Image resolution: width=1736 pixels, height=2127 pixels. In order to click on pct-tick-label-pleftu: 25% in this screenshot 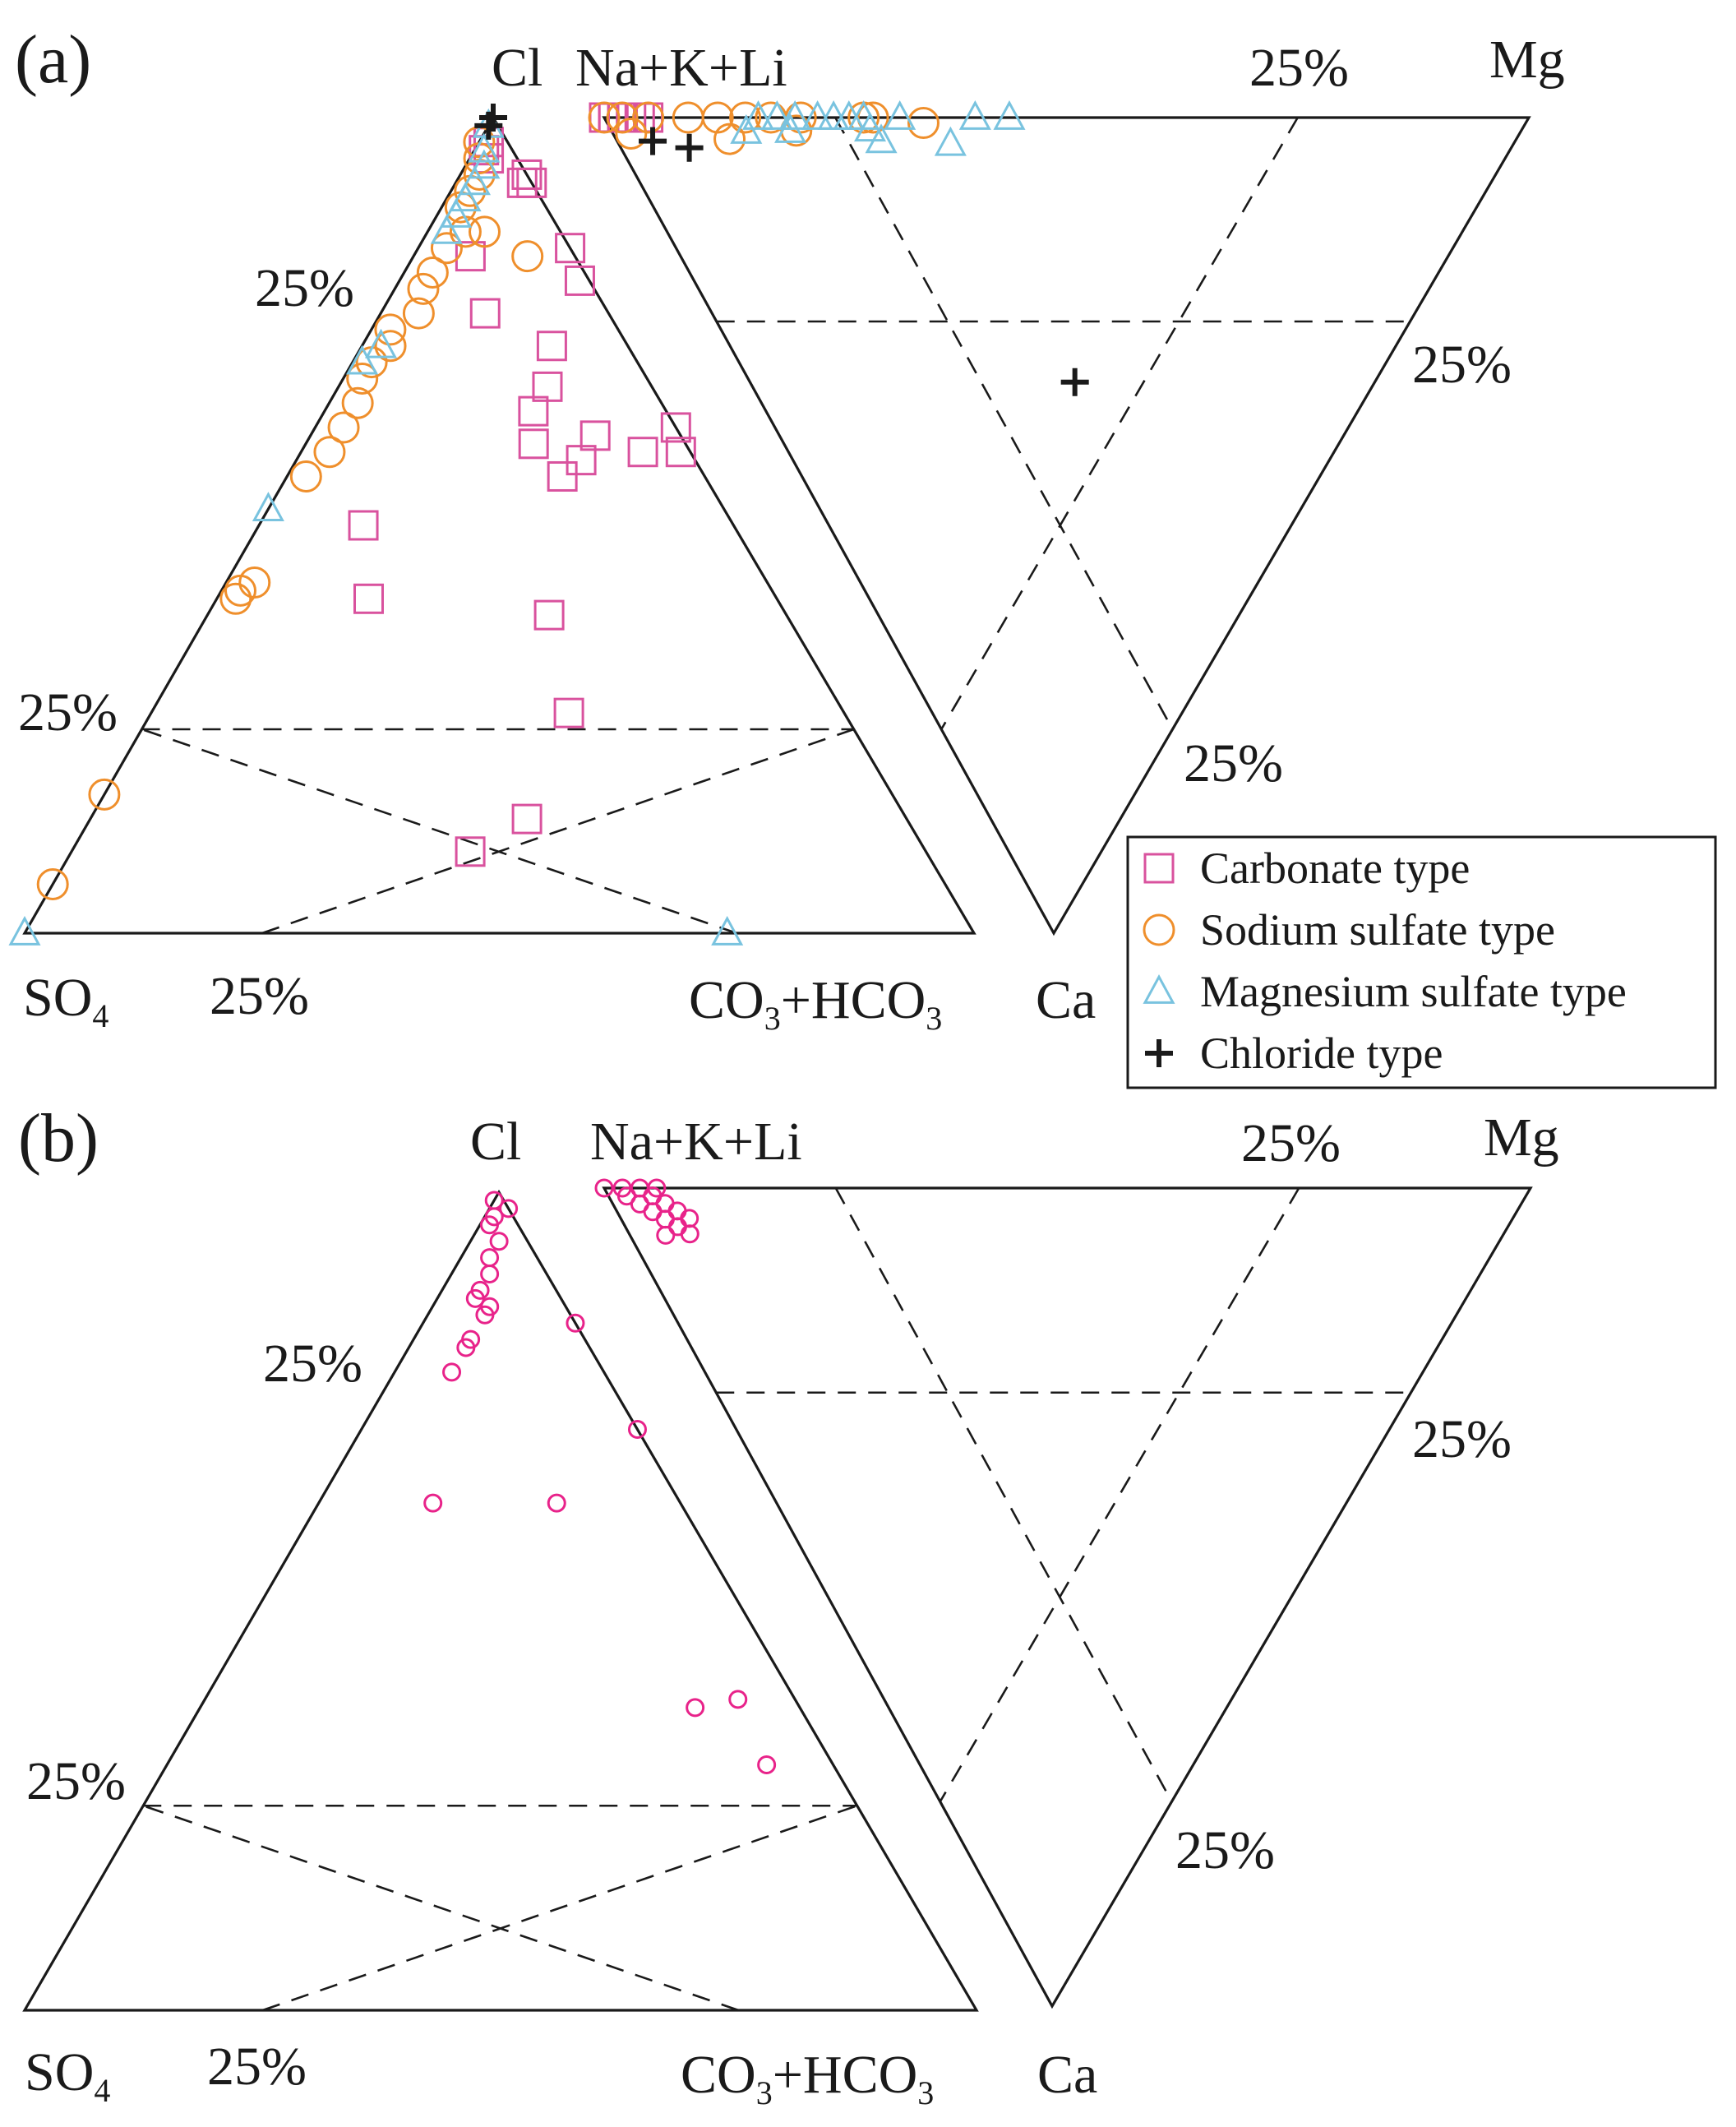, I will do `click(305, 288)`.